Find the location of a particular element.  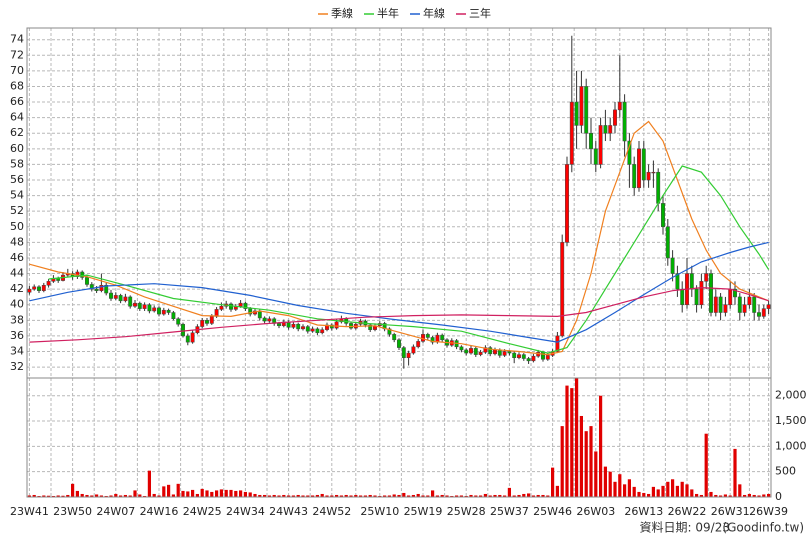

x-tick-label: 25W28 is located at coordinates (466, 511).